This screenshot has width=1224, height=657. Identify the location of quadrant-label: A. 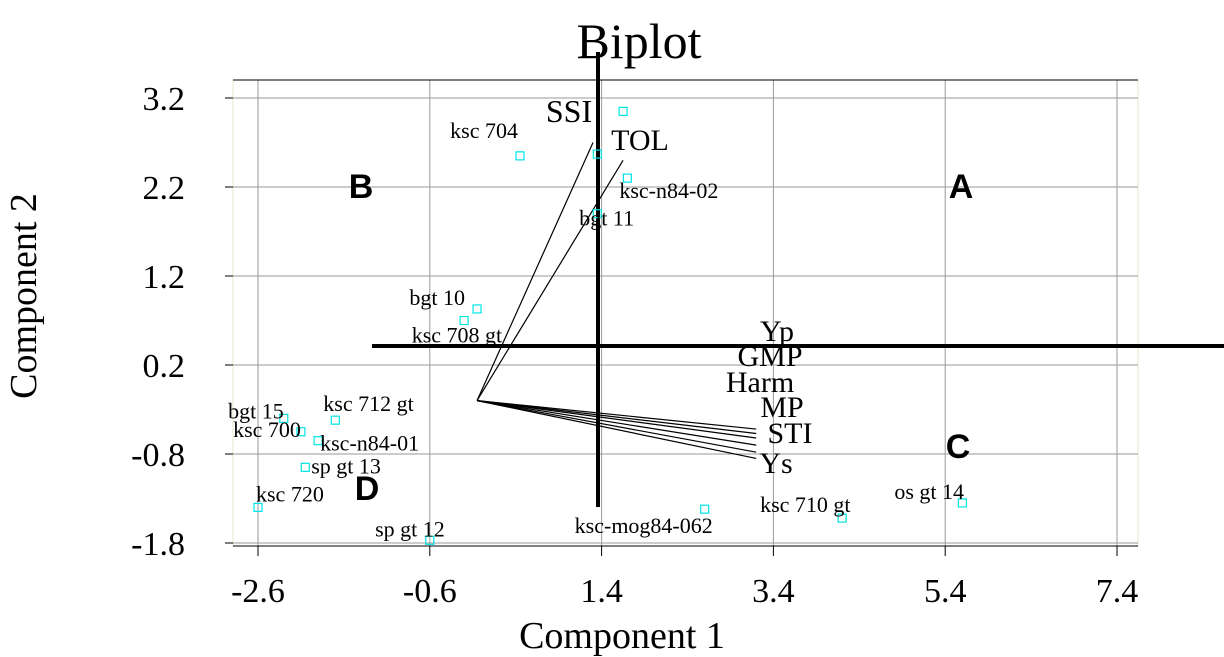
(961, 187).